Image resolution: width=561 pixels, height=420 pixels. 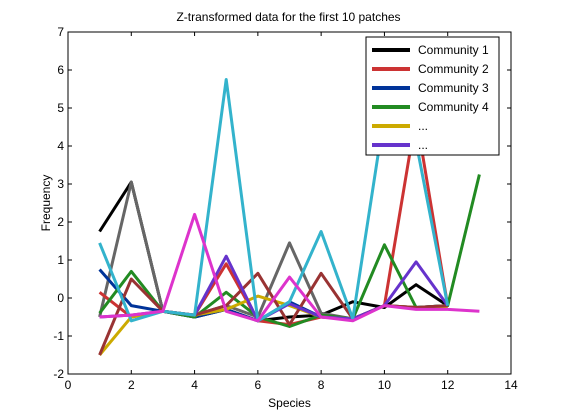 I want to click on x-axis-label: Species, so click(x=289, y=403).